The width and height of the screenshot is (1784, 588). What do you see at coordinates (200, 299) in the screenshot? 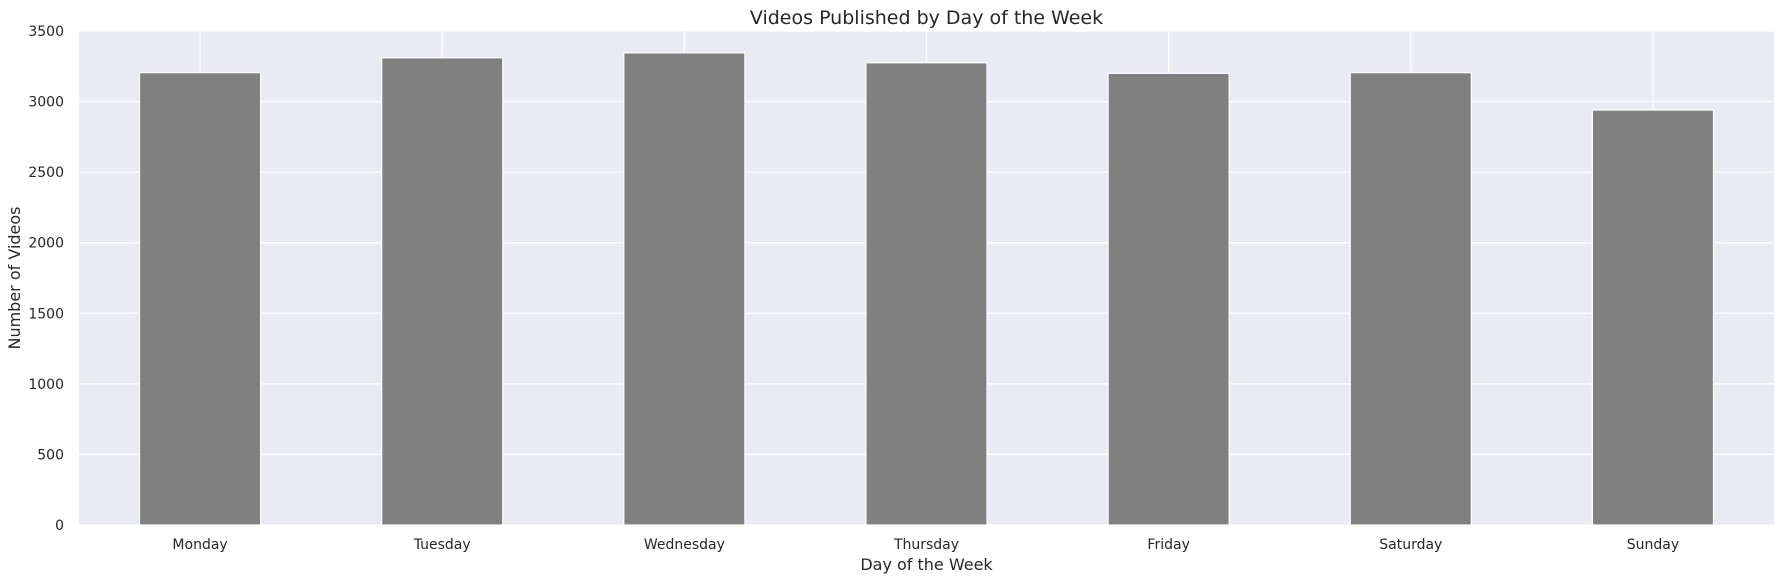
I see `bar-monday` at bounding box center [200, 299].